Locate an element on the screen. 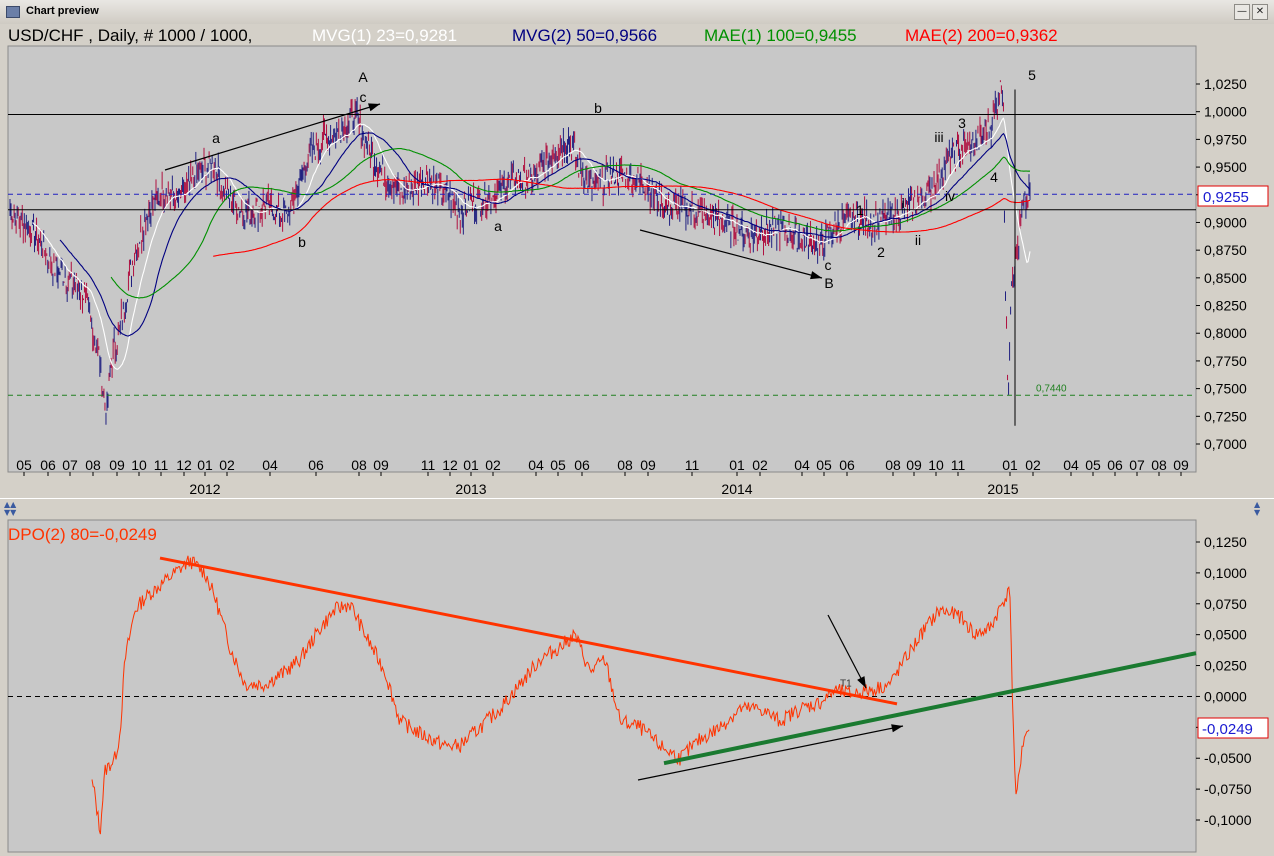  x-year-label: 2015 is located at coordinates (1002, 489).